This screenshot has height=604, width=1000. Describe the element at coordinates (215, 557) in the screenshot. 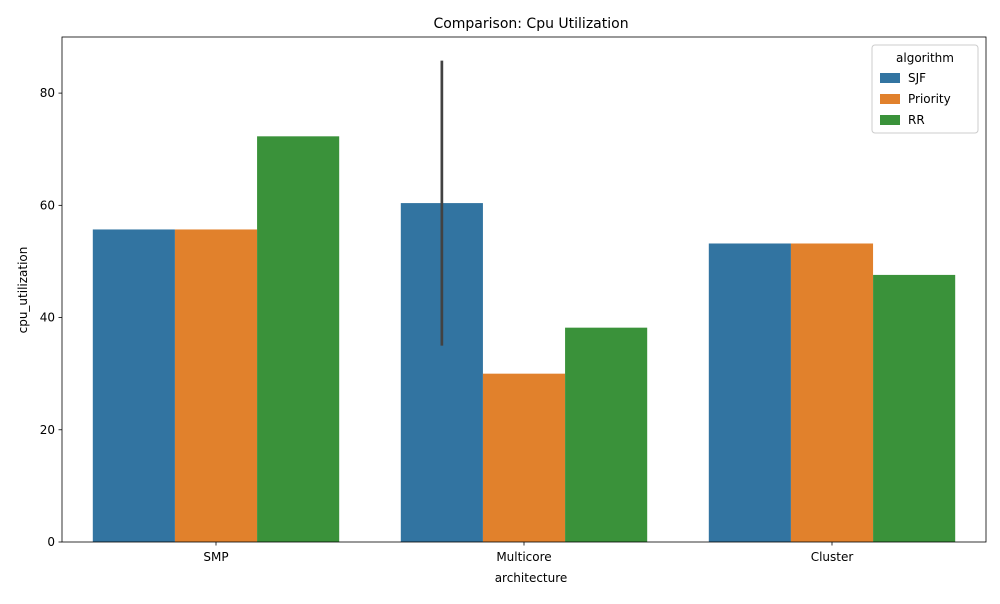

I see `x-tick-label: SMP` at that location.